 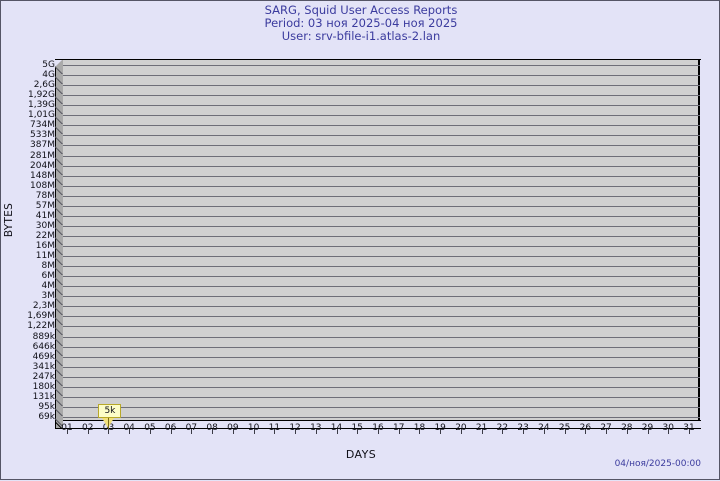 What do you see at coordinates (606, 428) in the screenshot?
I see `x-axis-tick-label: 27` at bounding box center [606, 428].